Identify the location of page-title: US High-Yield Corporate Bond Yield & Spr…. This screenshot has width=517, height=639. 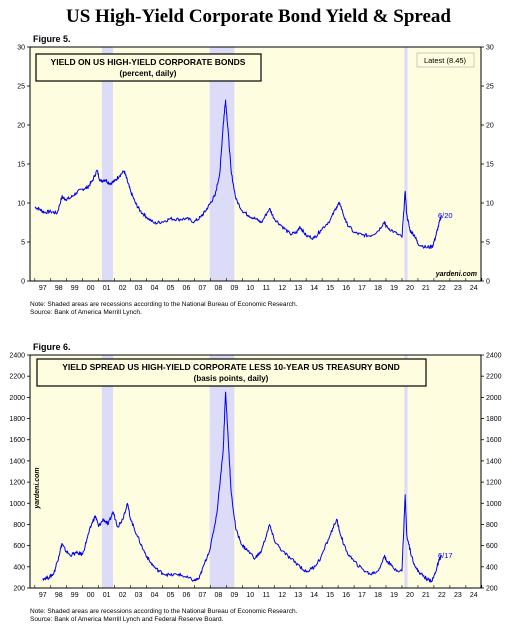
(258, 16).